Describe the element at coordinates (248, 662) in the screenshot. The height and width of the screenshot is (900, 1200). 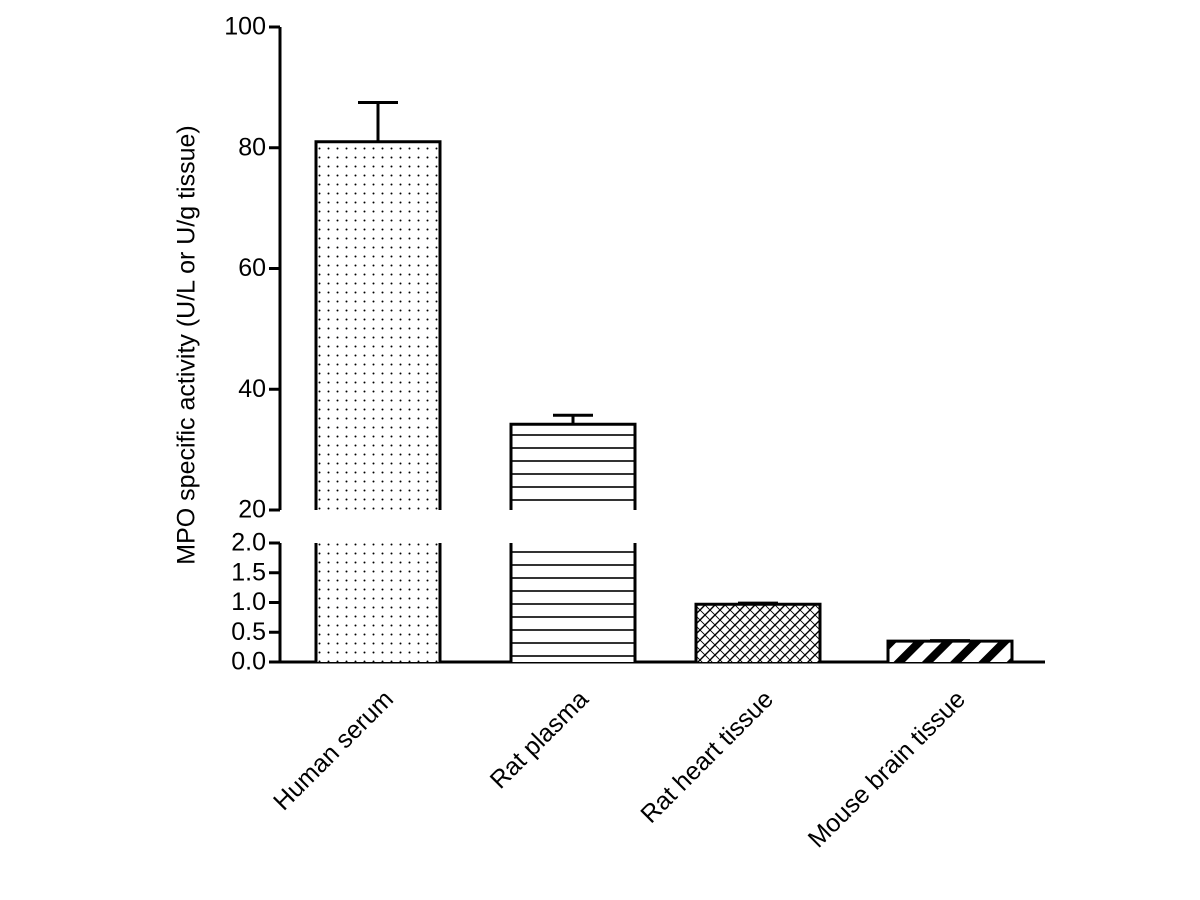
I see `y-tick-label: 0.0` at that location.